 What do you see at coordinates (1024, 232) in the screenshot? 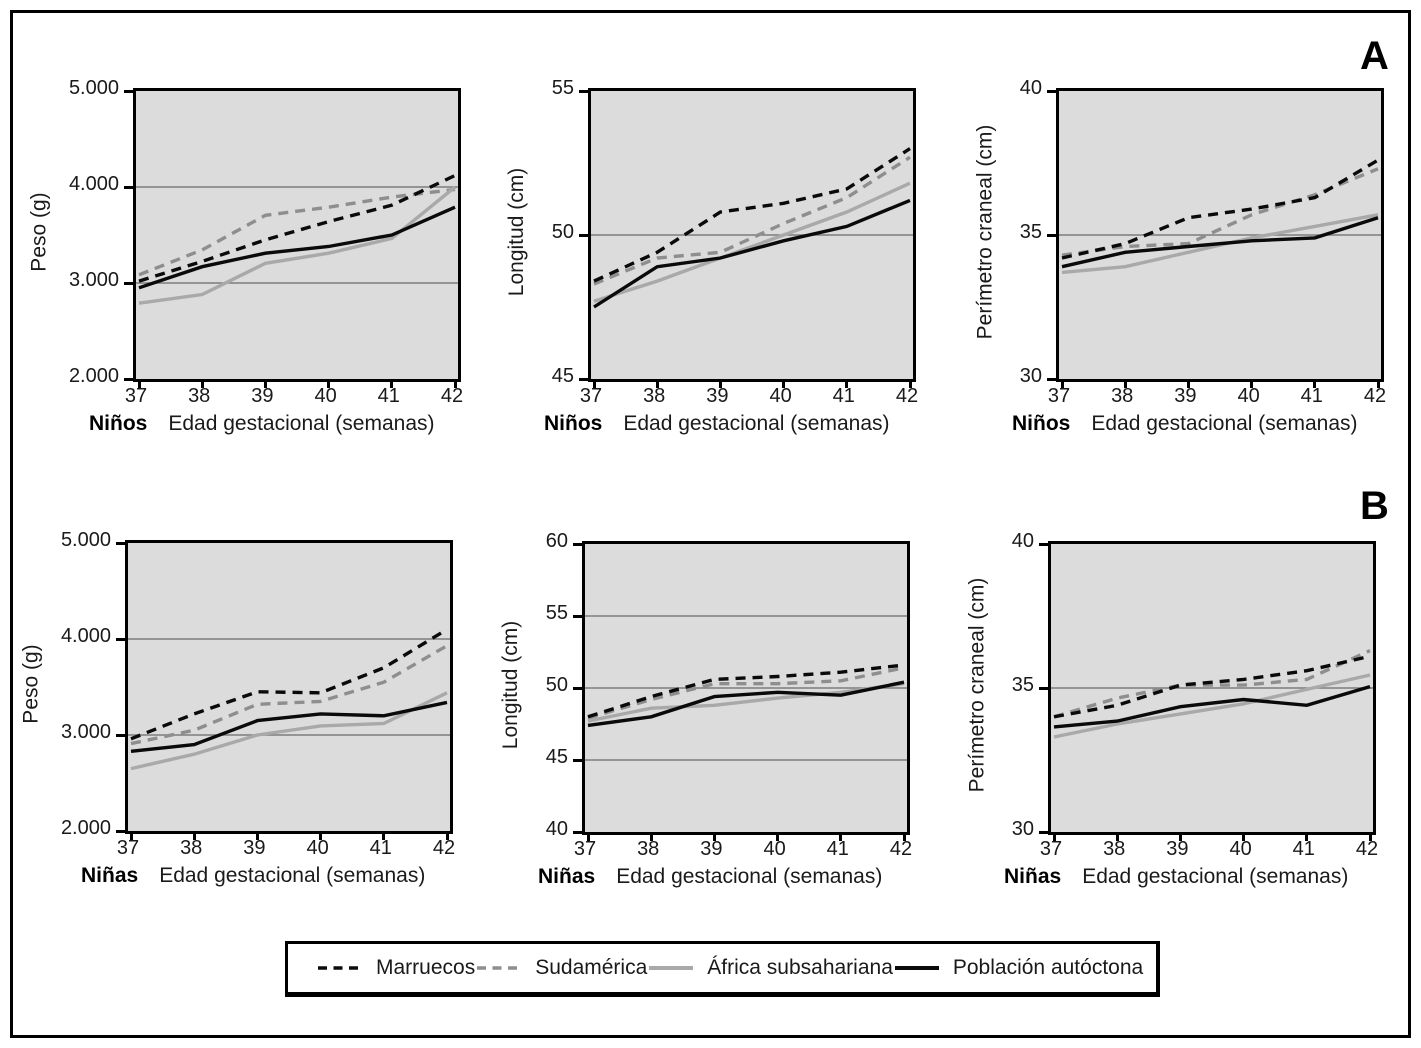
I see `y-axis-tick-labels: 40 35 30` at bounding box center [1024, 232].